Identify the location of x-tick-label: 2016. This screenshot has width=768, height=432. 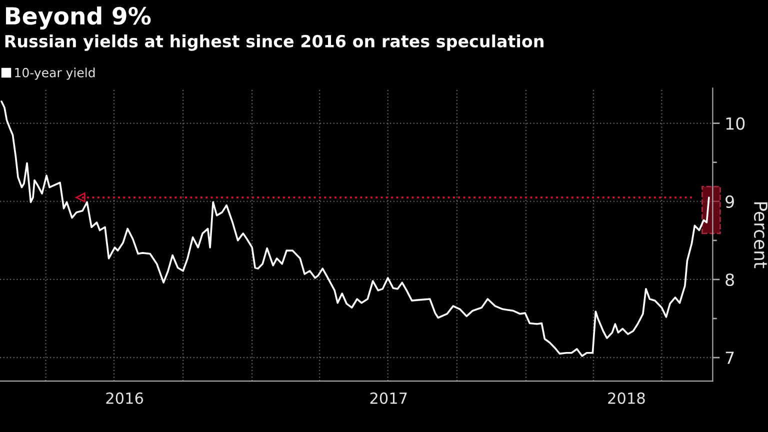
(125, 398).